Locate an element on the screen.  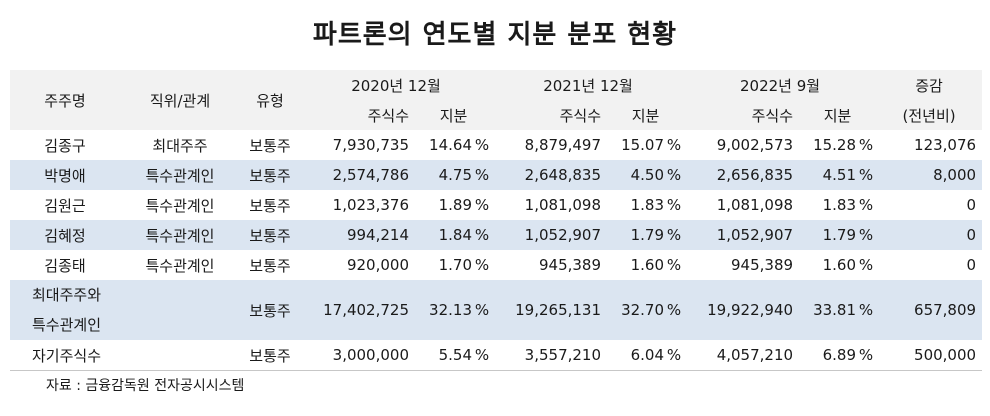
cell-change: 8,000 is located at coordinates (929, 175).